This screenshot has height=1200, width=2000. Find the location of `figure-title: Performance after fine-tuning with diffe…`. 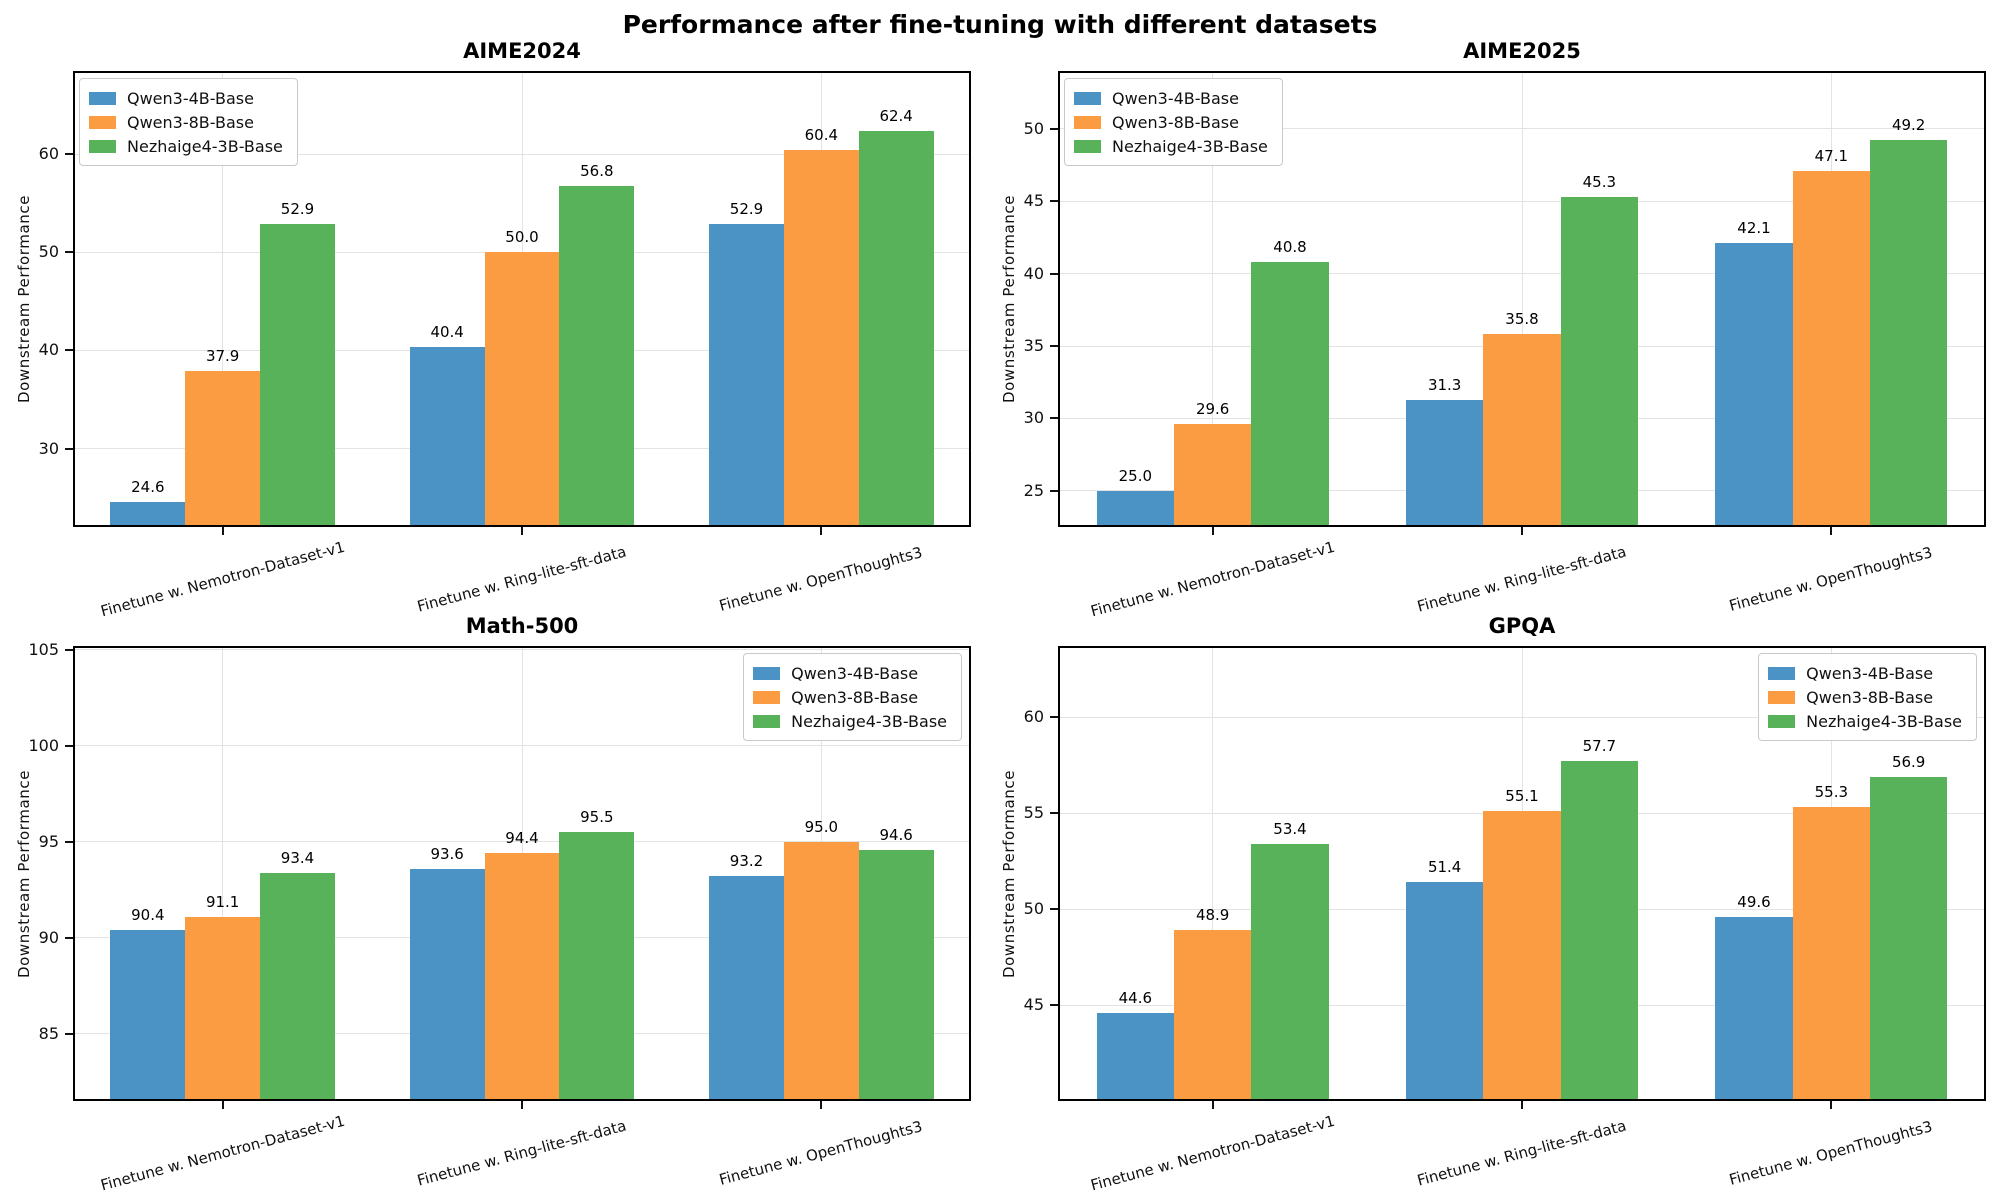

figure-title: Performance after fine-tuning with diffe… is located at coordinates (1000, 24).